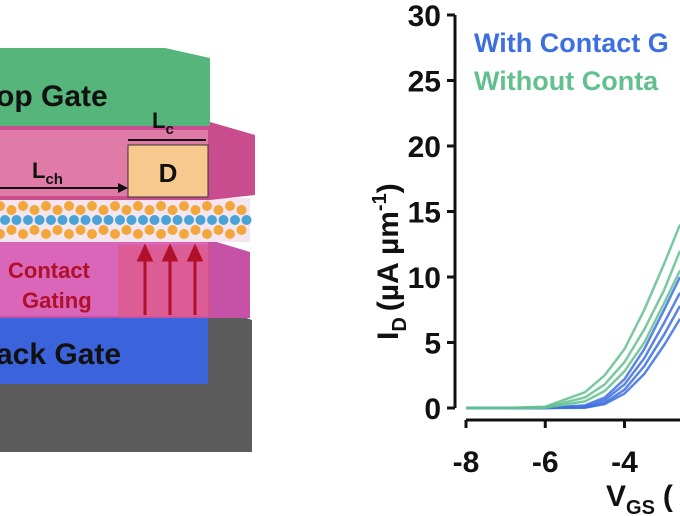  I want to click on lc-label: Lc, so click(163, 123).